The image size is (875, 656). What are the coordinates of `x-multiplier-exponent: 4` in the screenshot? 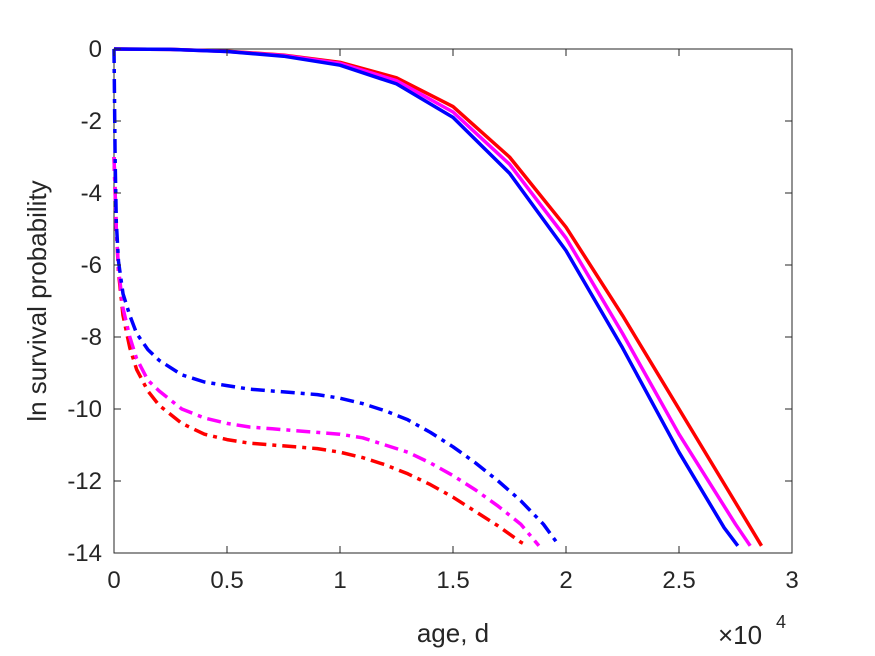 It's located at (781, 622).